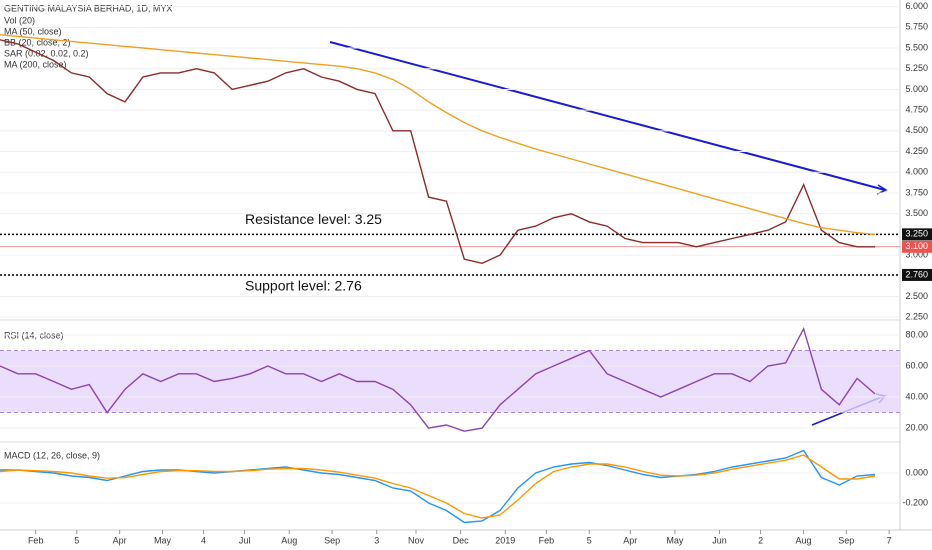 The image size is (932, 550). Describe the element at coordinates (916, 317) in the screenshot. I see `y-tick-label: 2.250` at that location.